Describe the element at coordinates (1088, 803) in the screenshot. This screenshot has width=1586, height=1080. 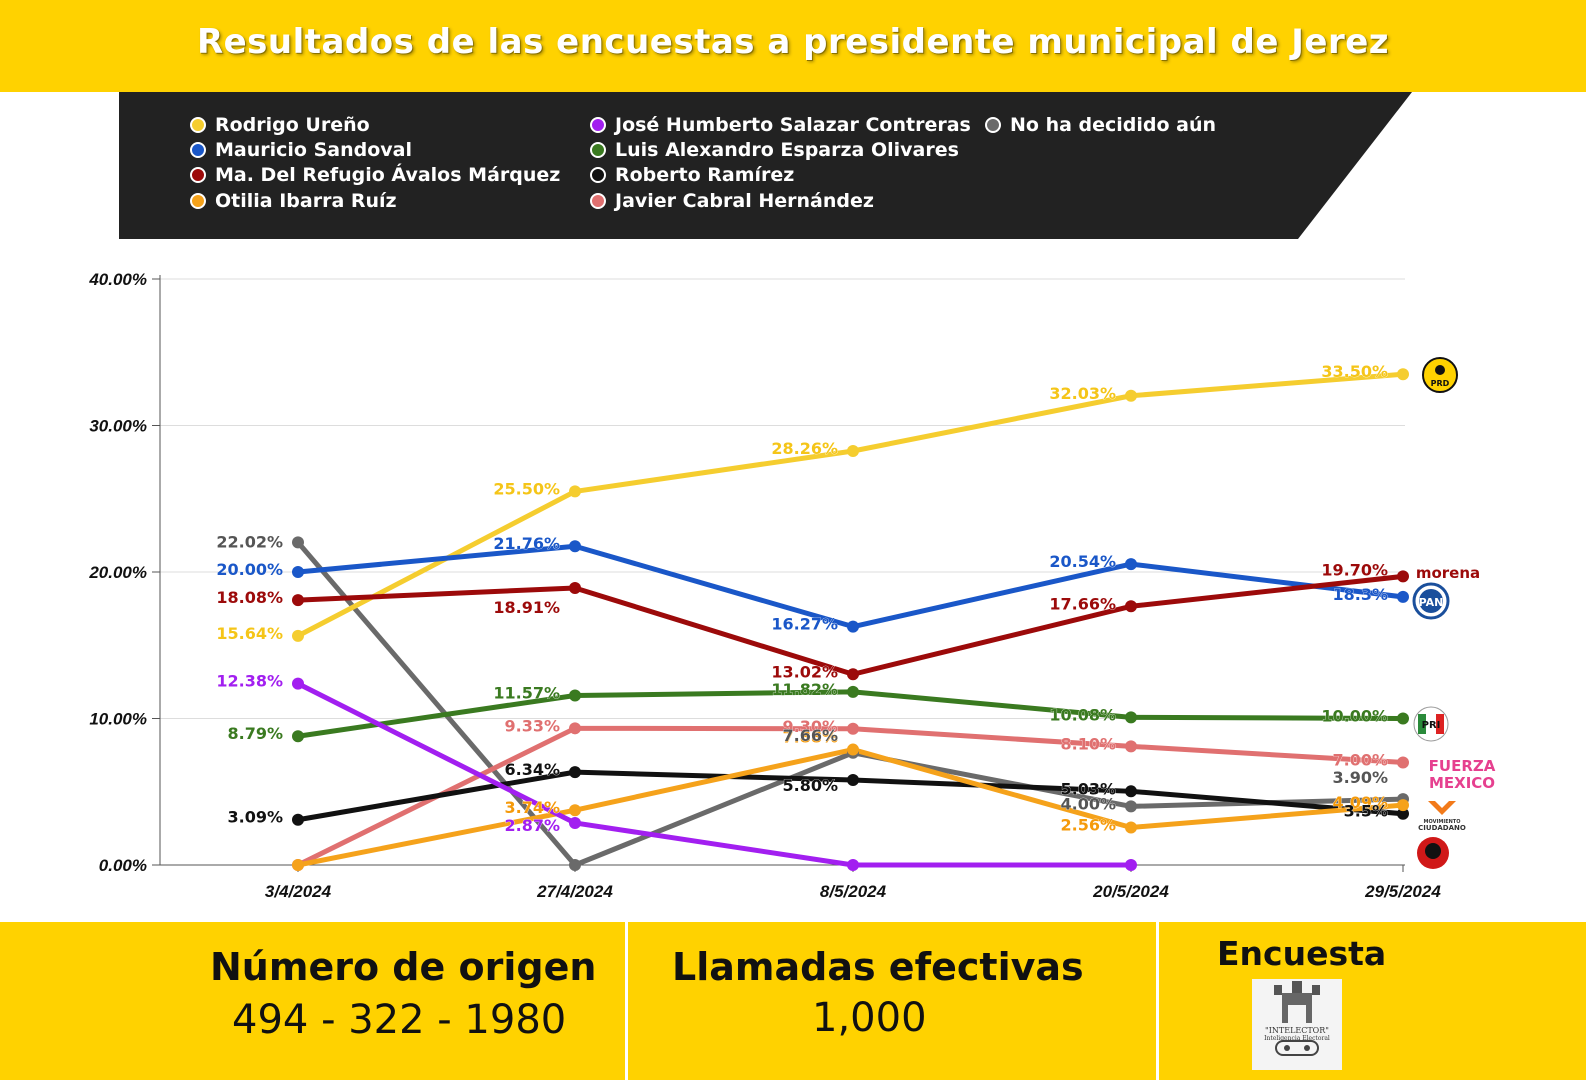
I see `data-label: 4.00%` at that location.